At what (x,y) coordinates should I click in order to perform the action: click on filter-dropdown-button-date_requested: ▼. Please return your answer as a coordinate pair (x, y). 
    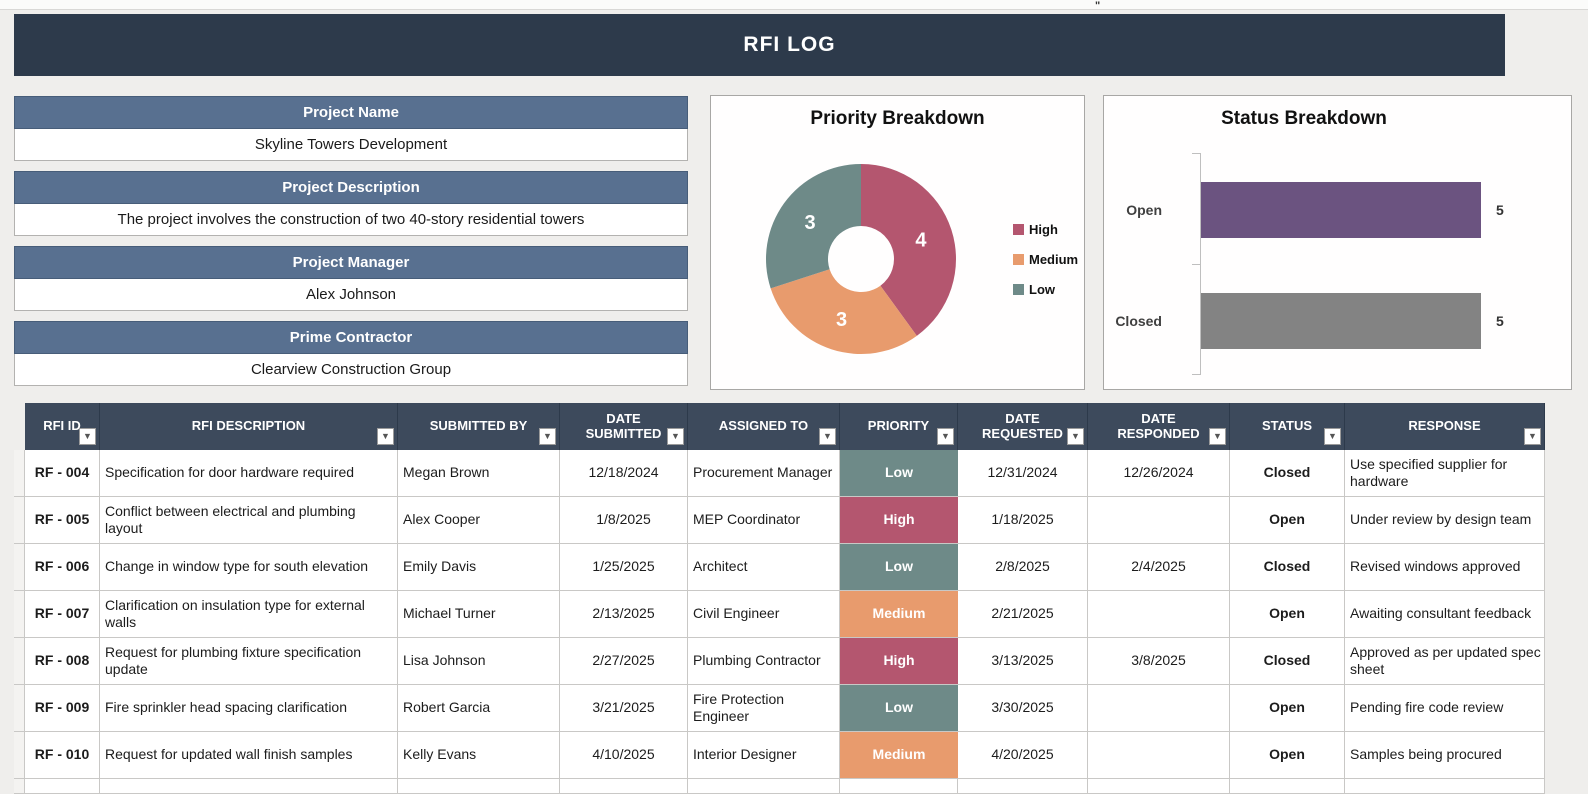
    Looking at the image, I should click on (1075, 436).